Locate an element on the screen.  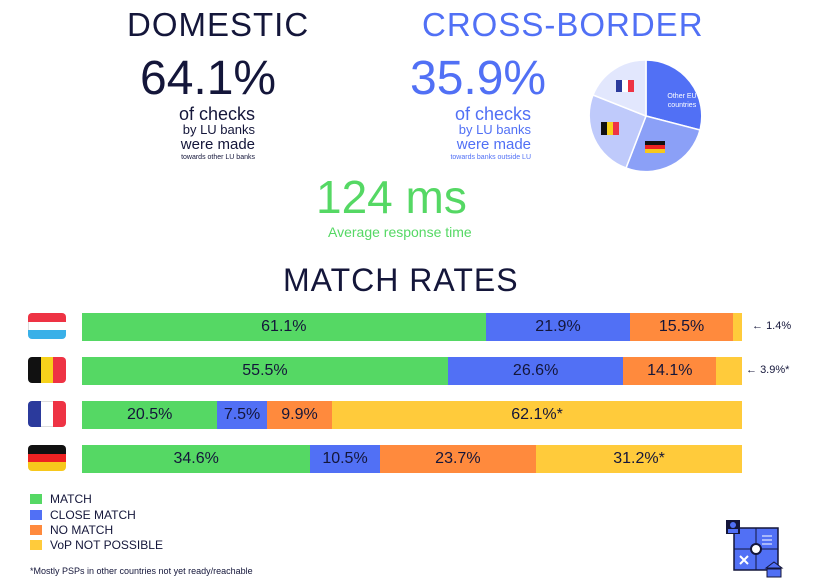
legend-label: CLOSE MATCH is located at coordinates (93, 515).